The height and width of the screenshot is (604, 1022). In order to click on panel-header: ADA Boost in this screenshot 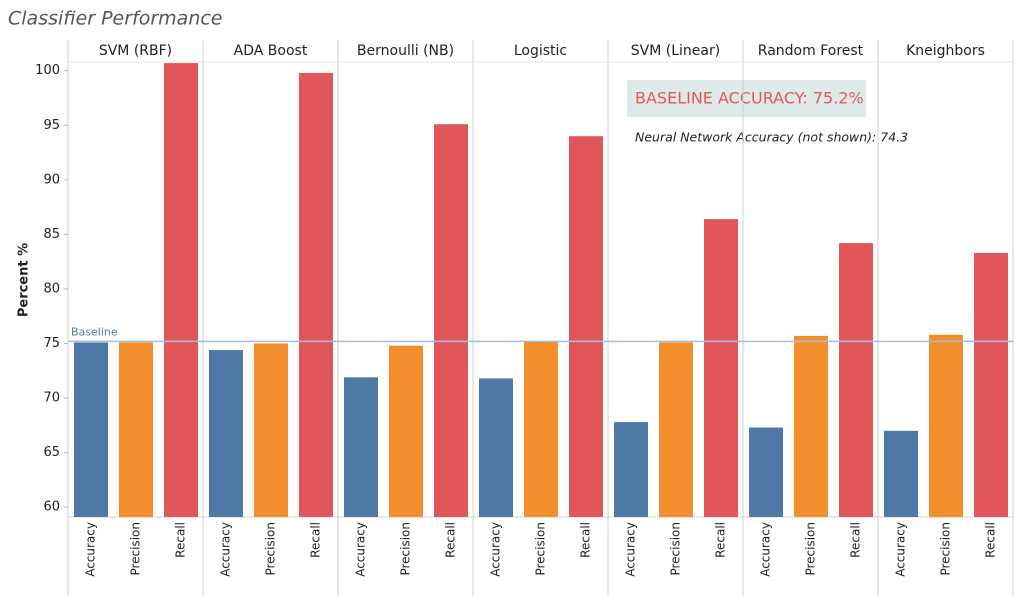, I will do `click(271, 51)`.